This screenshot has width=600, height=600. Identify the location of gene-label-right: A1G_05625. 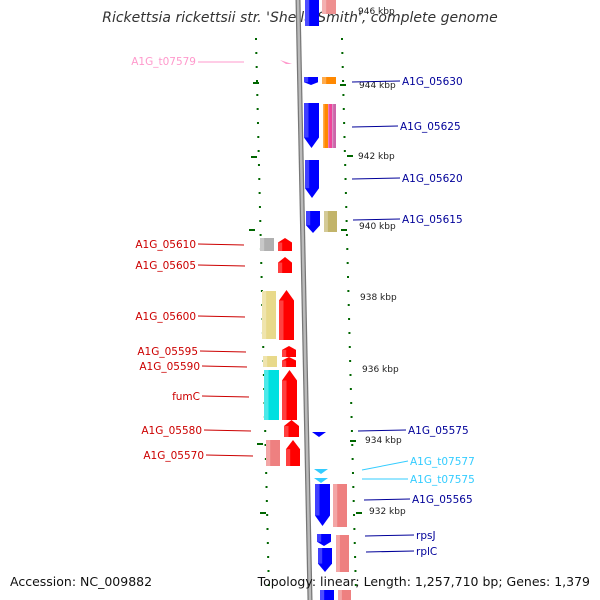
(430, 127).